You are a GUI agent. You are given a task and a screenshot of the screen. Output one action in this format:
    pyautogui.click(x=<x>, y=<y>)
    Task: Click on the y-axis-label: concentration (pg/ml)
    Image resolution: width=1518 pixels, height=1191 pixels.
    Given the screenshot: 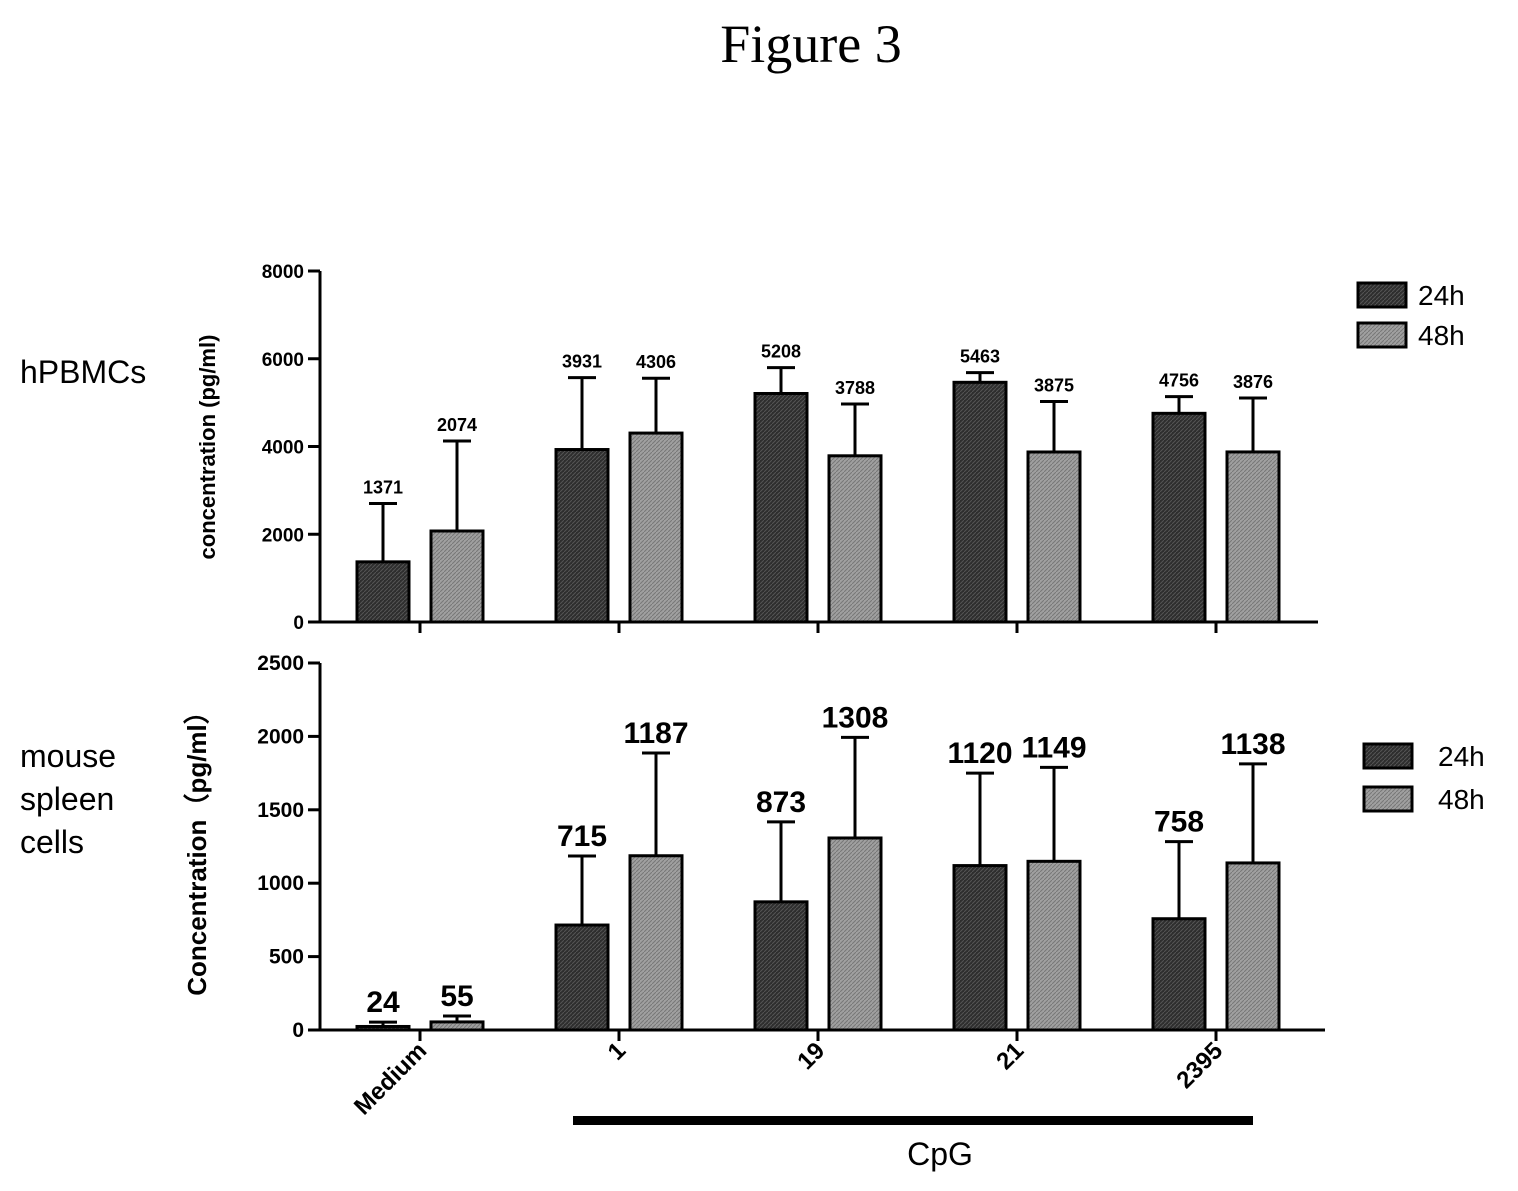 What is the action you would take?
    pyautogui.click(x=207, y=447)
    